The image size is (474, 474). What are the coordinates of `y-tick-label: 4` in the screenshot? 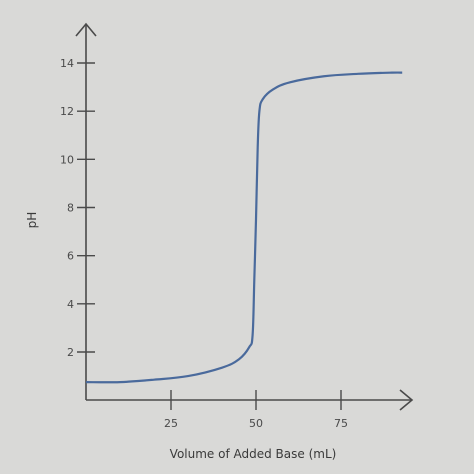 It's located at (70, 304).